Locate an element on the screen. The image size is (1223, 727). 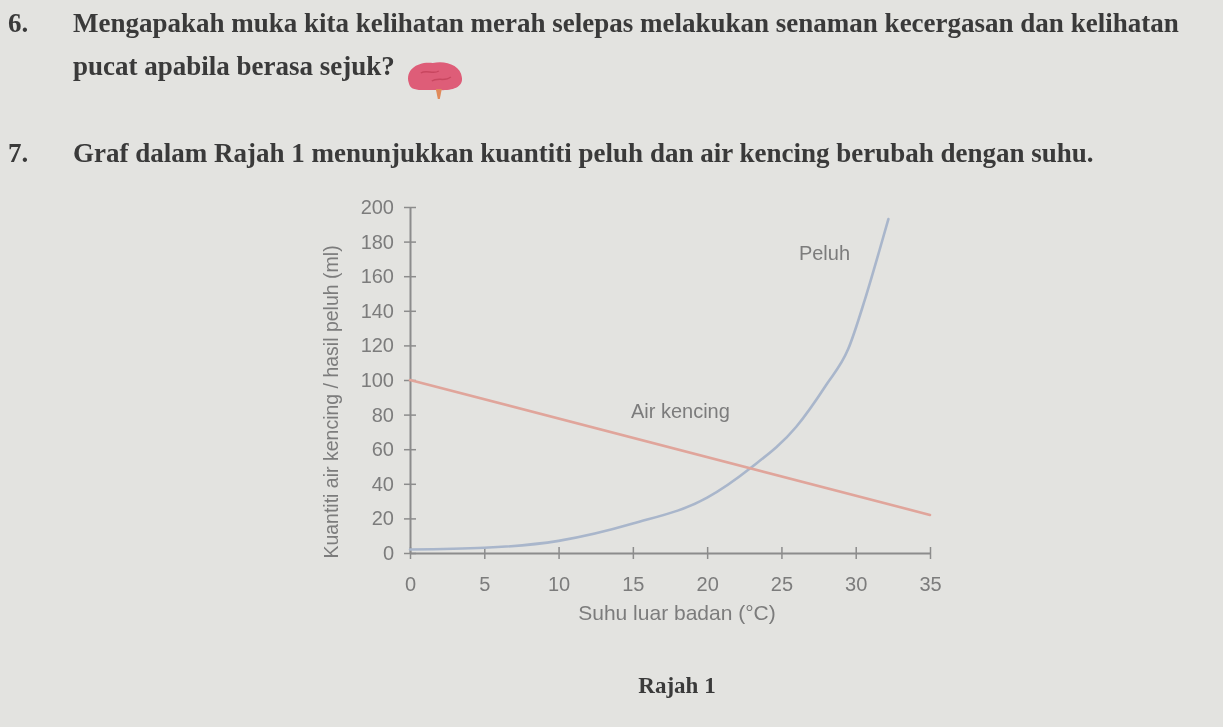
y-tick-label: 200 is located at coordinates (377, 206).